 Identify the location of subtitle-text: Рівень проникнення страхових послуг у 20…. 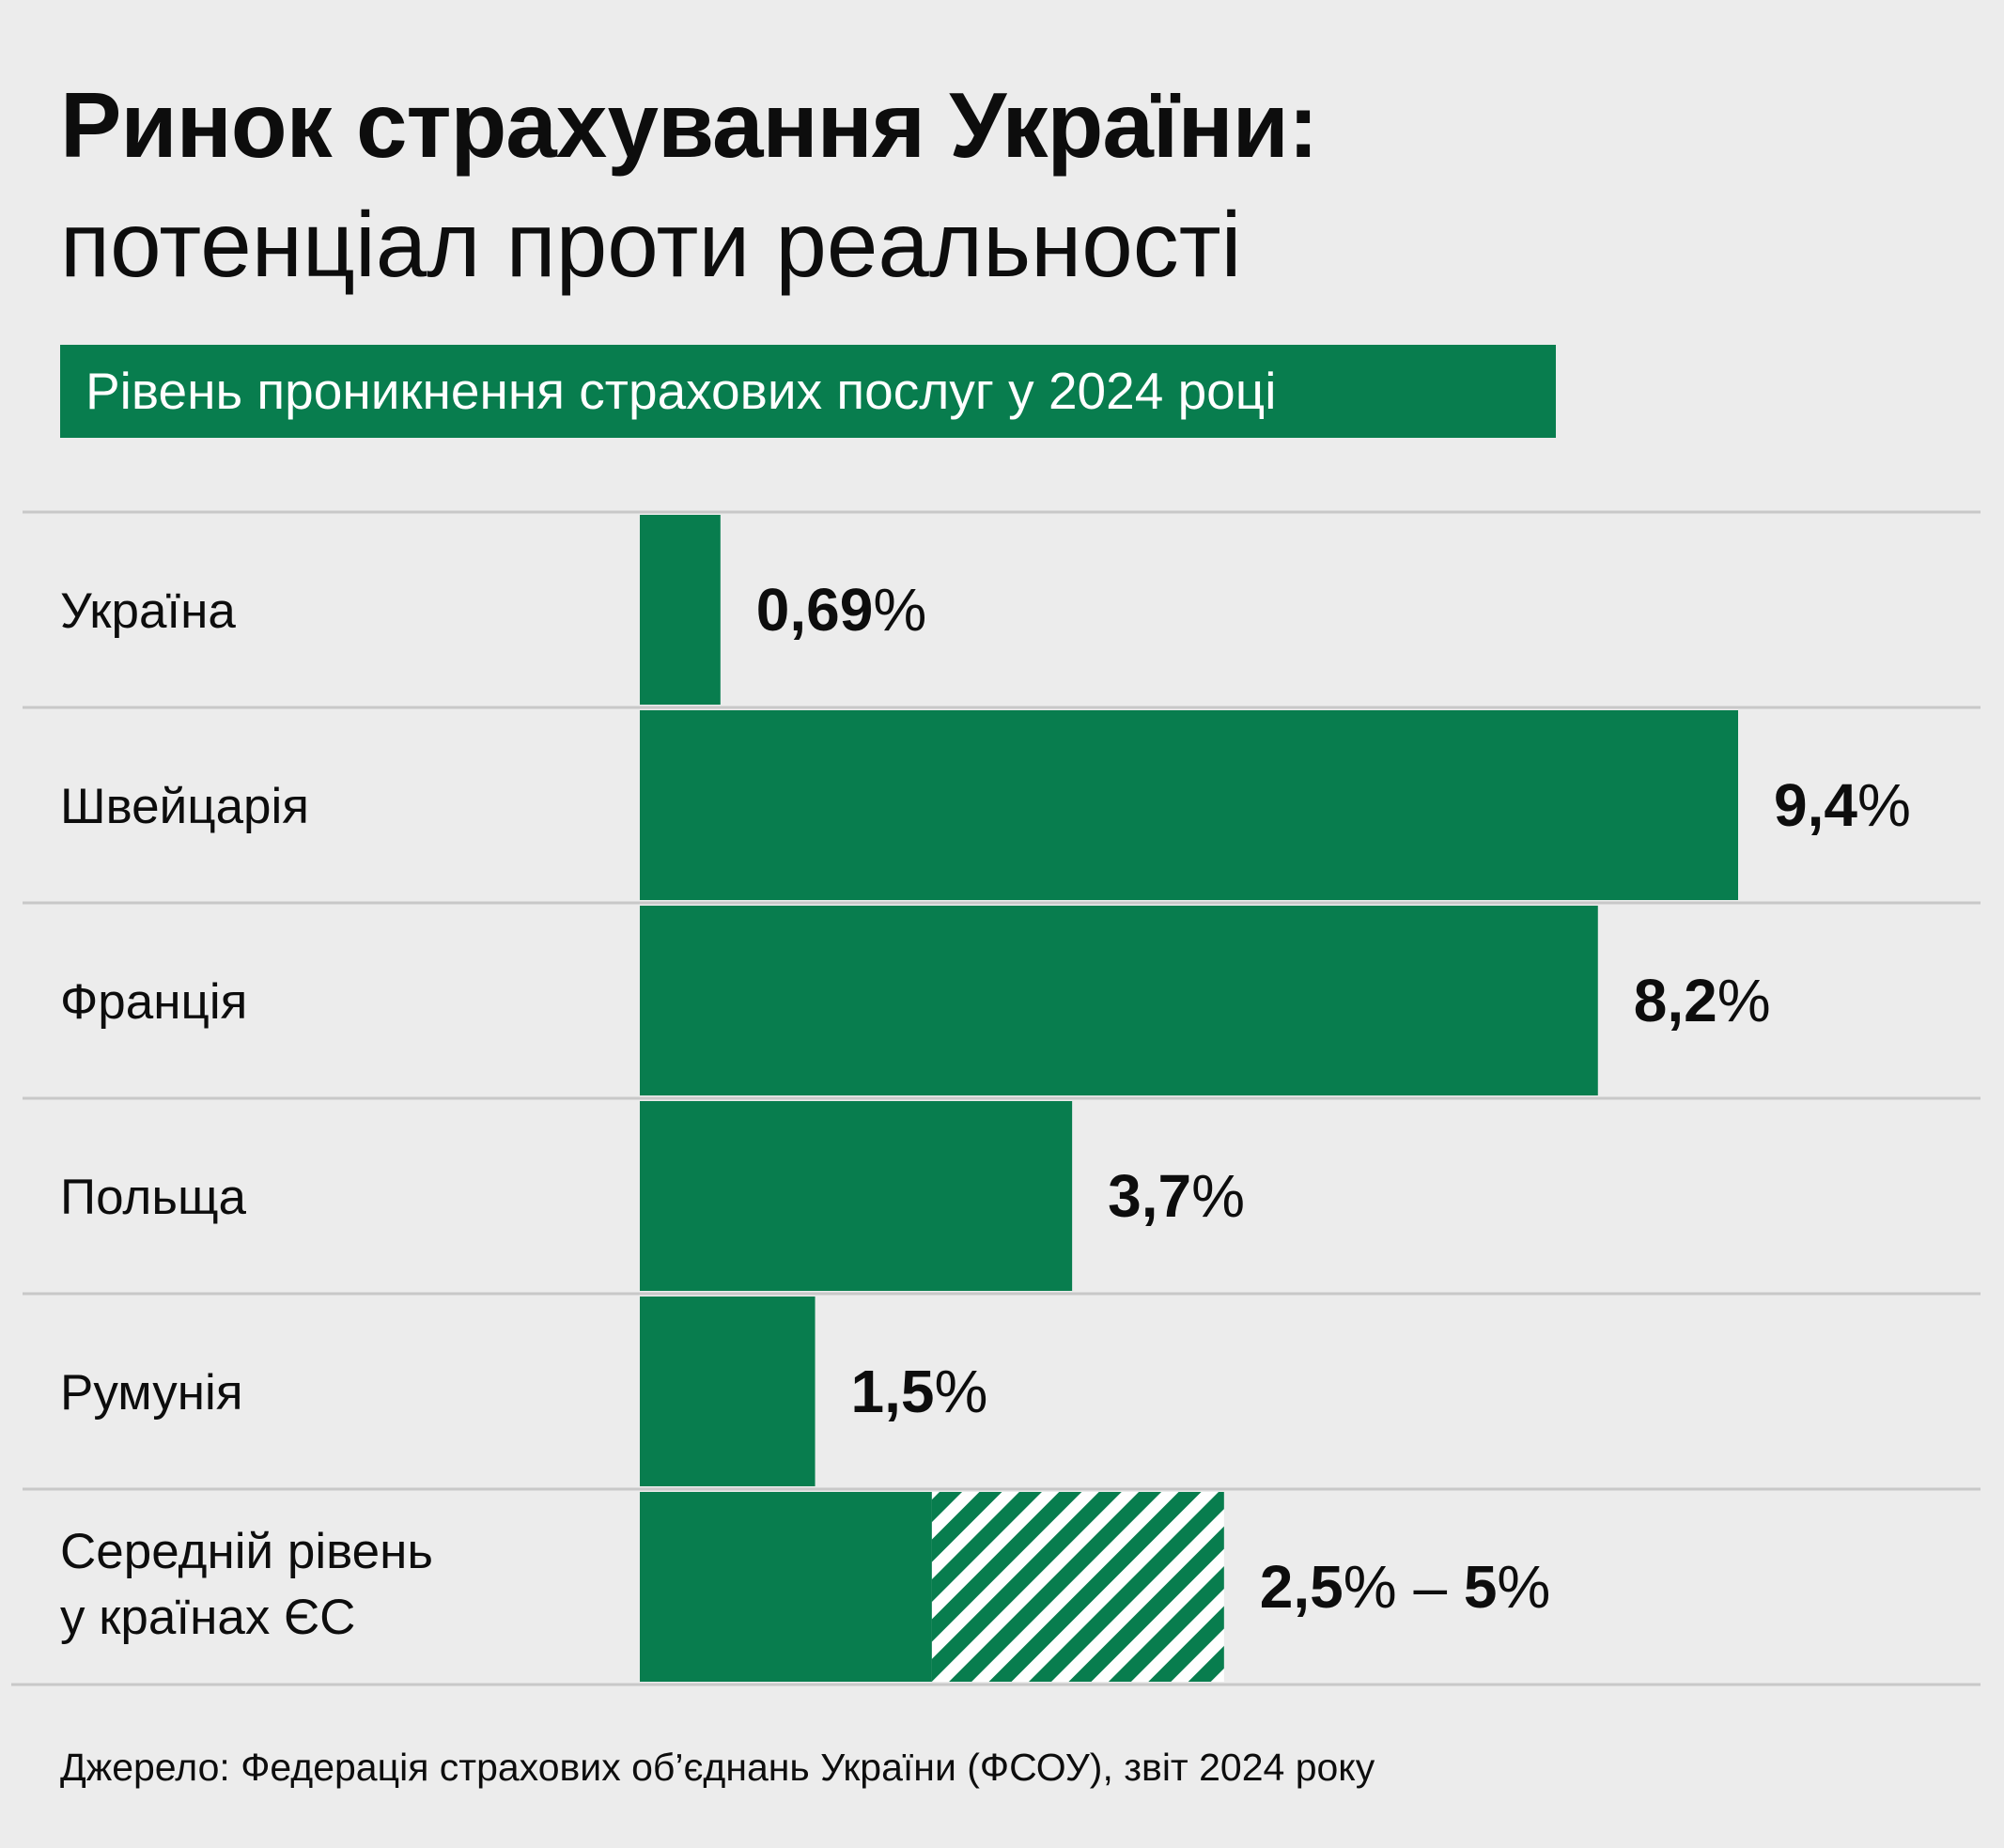
(681, 391).